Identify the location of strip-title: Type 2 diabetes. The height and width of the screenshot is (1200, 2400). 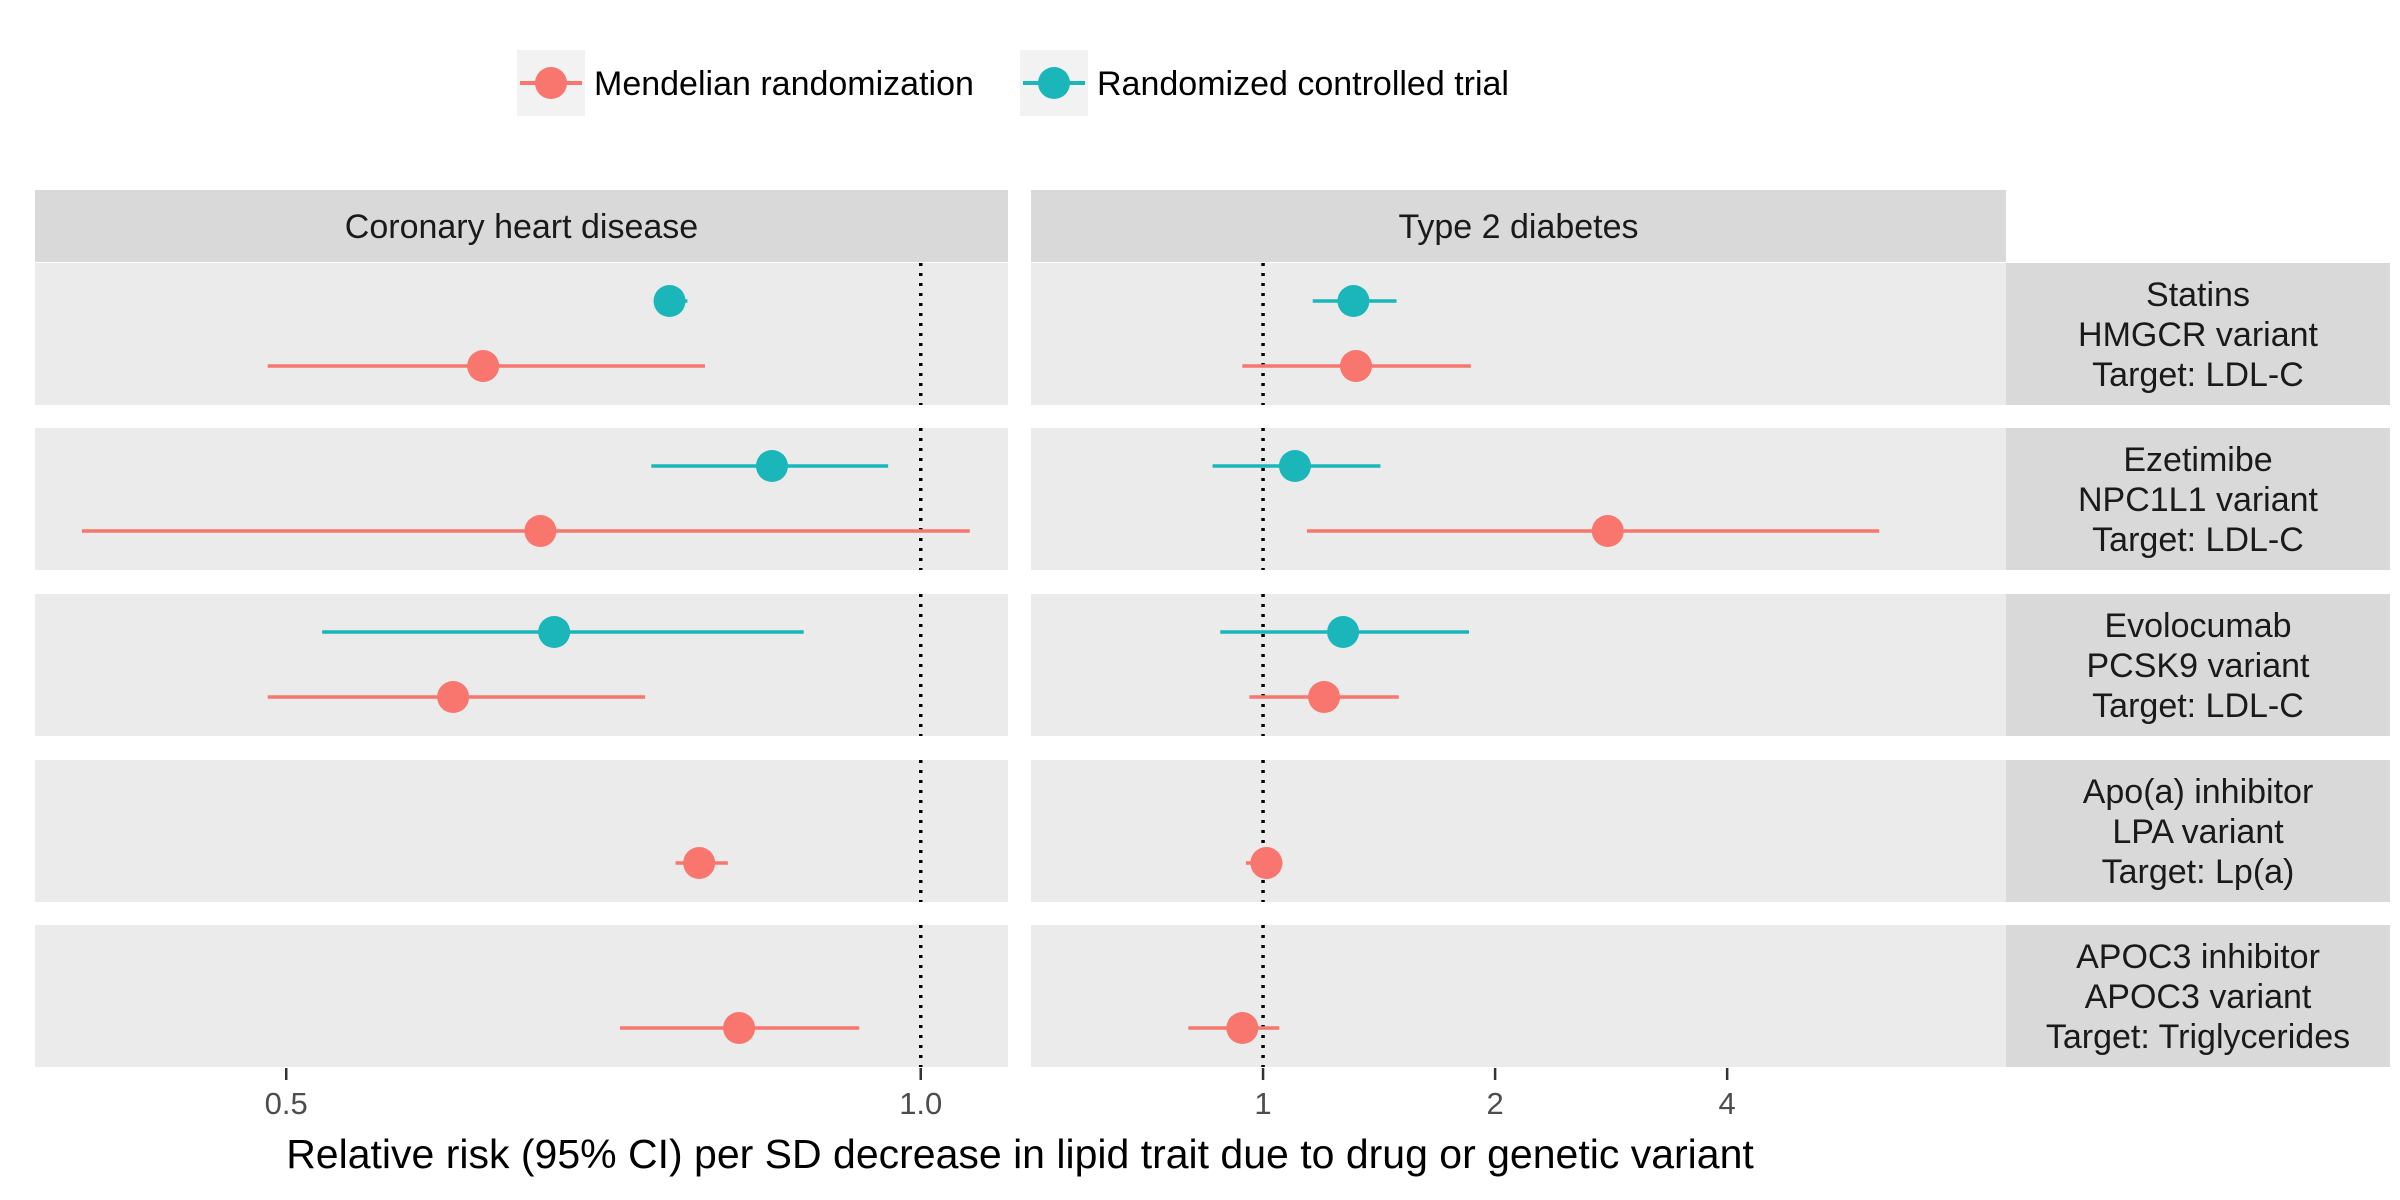
(1518, 227).